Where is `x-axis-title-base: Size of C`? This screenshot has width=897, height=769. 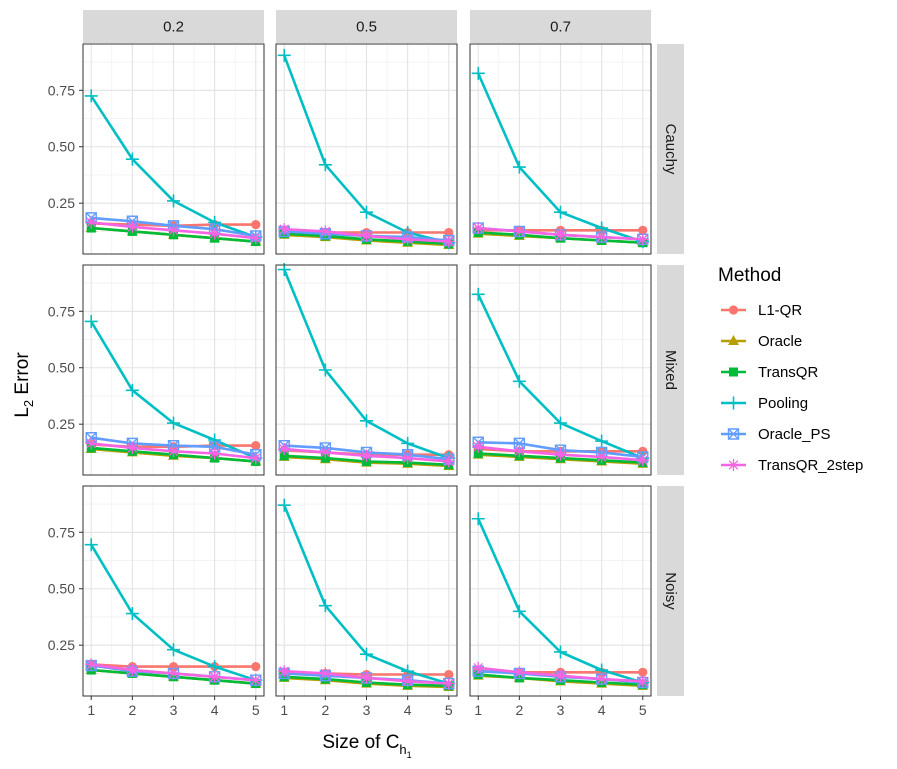 x-axis-title-base: Size of C is located at coordinates (360, 742).